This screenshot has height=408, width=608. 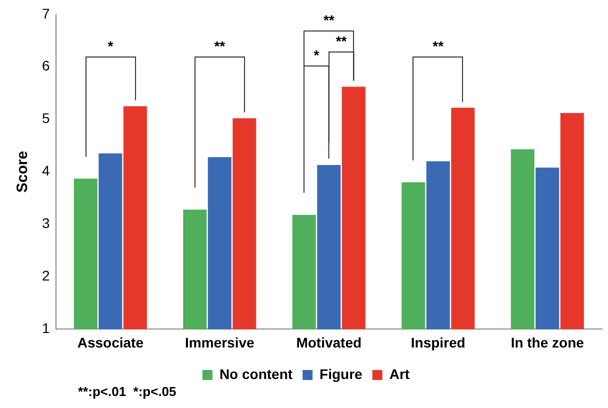 What do you see at coordinates (46, 118) in the screenshot?
I see `y-tick-label: 5` at bounding box center [46, 118].